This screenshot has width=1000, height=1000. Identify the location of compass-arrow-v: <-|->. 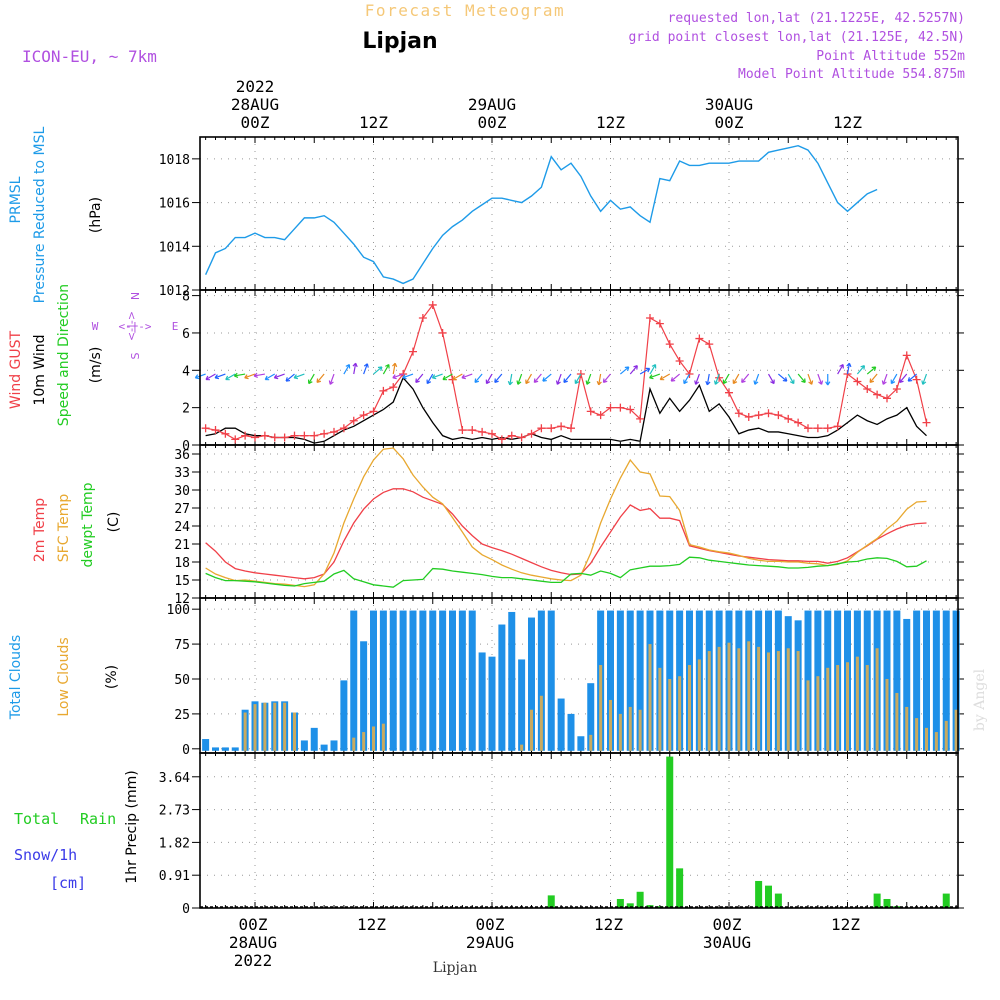
(131, 326).